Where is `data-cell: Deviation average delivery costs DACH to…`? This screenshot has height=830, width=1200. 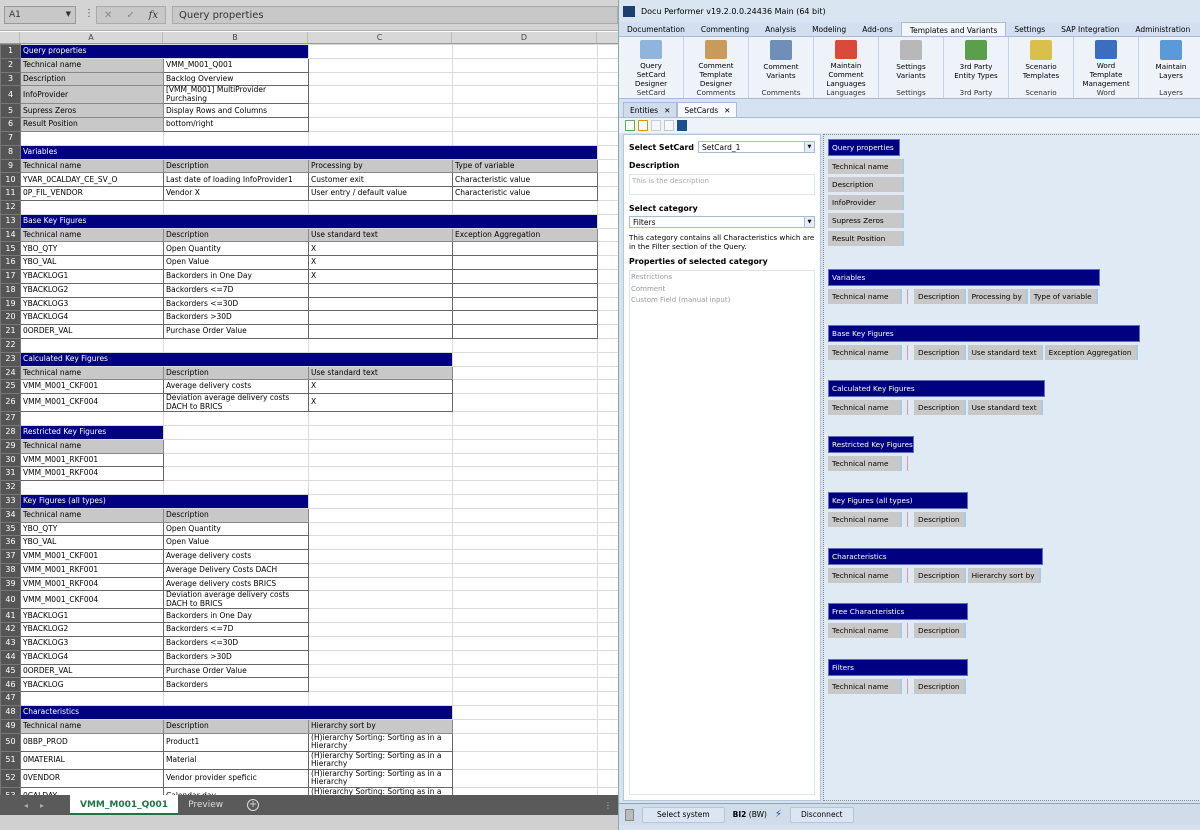
data-cell: Deviation average delivery costs DACH to… is located at coordinates (236, 600).